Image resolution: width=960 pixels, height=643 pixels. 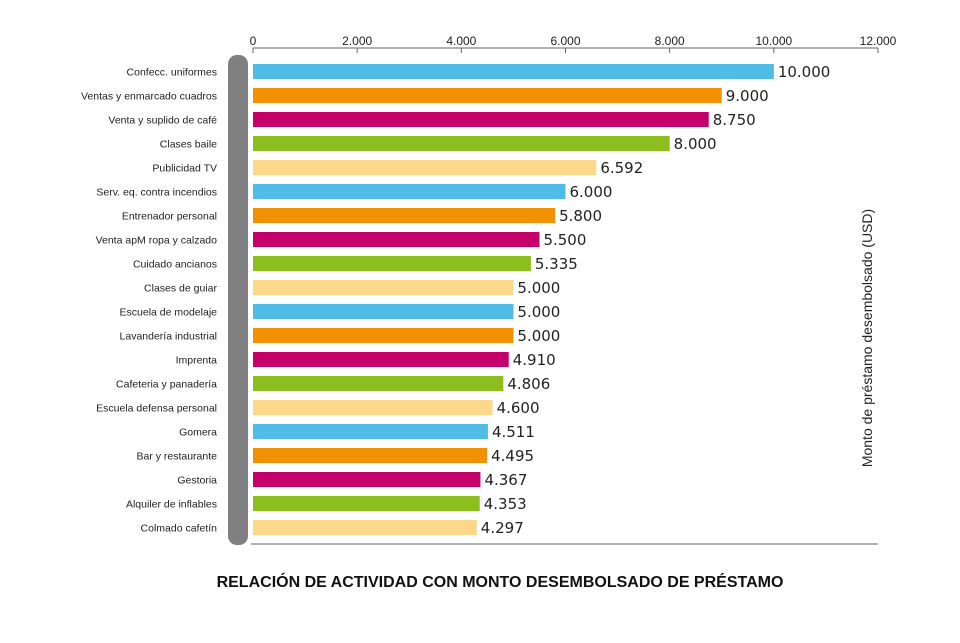 What do you see at coordinates (505, 480) in the screenshot?
I see `data-label: 4.367` at bounding box center [505, 480].